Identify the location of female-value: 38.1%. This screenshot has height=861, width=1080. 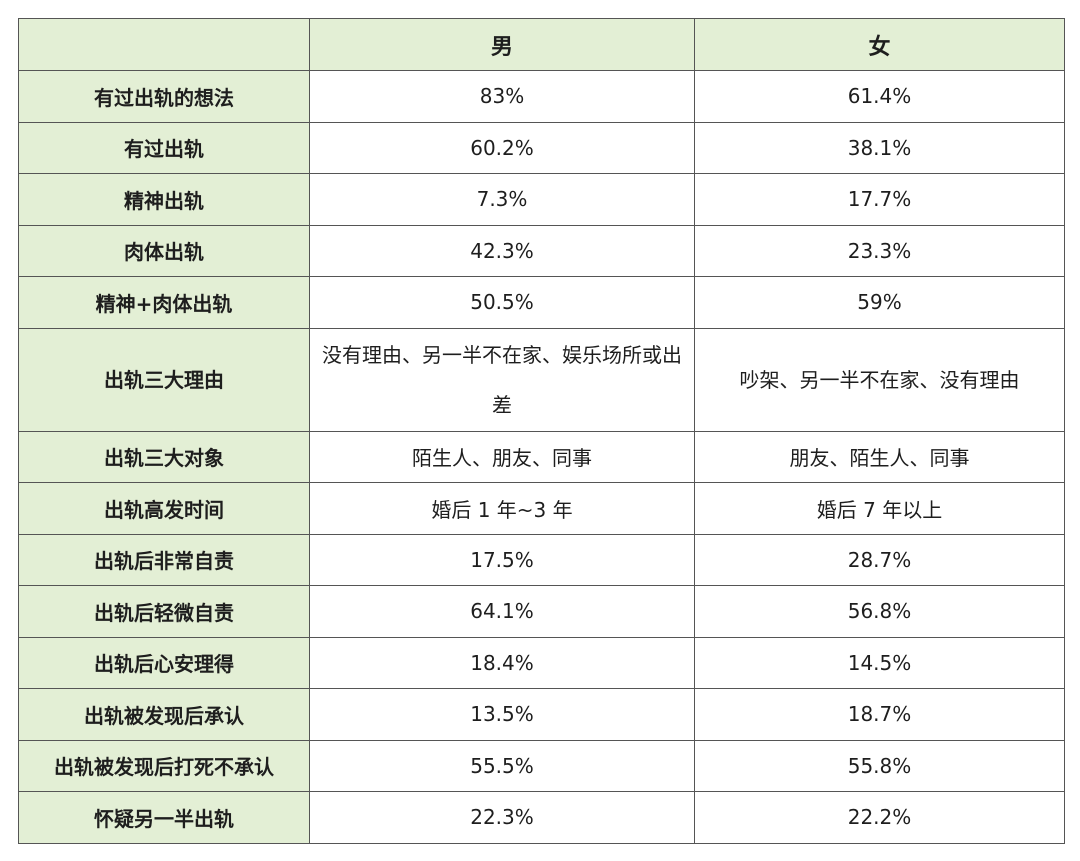
(879, 147).